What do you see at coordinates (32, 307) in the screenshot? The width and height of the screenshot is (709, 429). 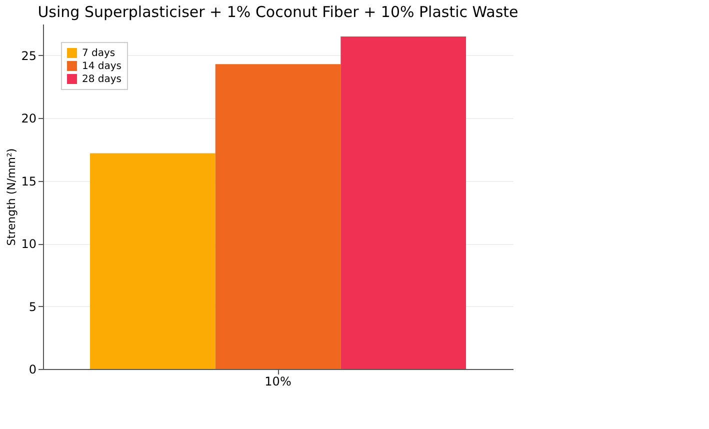 I see `y-tick-label: 5` at bounding box center [32, 307].